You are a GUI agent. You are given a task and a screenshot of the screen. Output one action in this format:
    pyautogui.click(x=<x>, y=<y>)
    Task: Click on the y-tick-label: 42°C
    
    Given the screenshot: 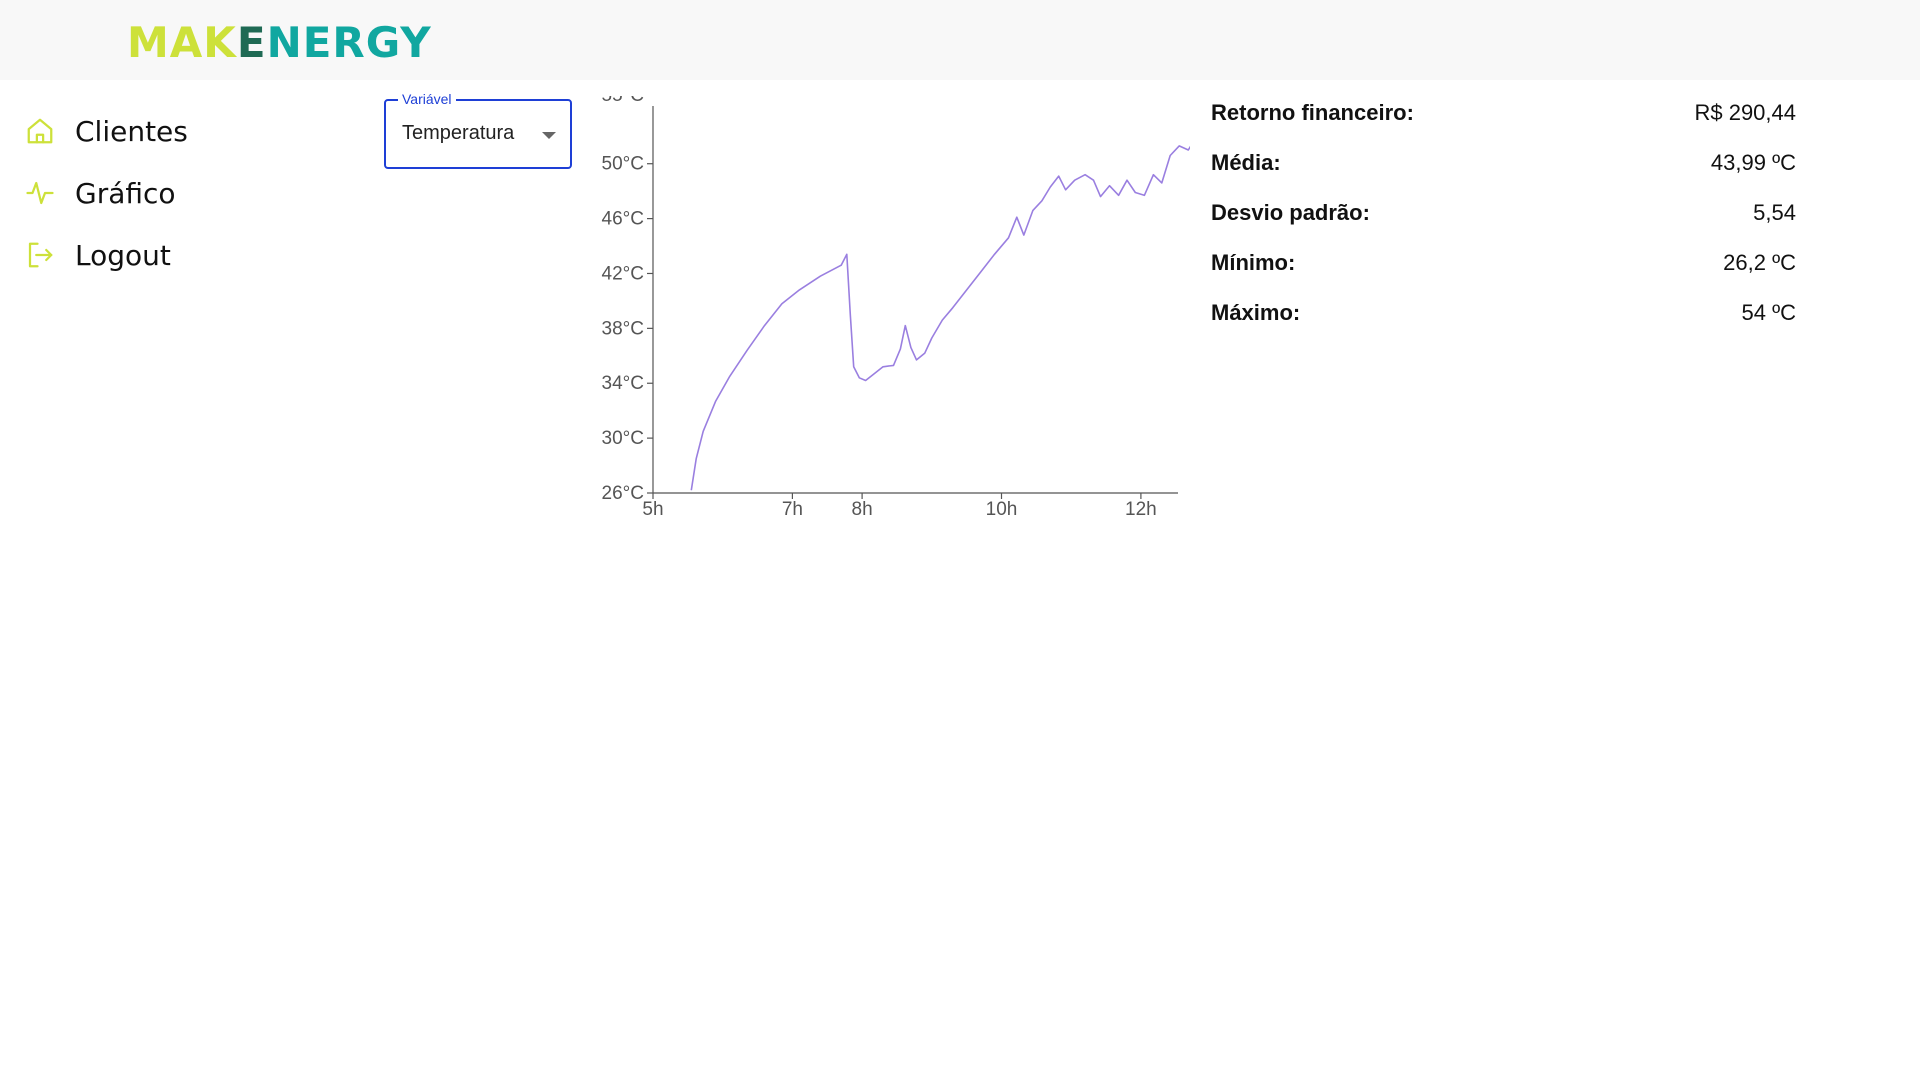 What is the action you would take?
    pyautogui.click(x=623, y=273)
    